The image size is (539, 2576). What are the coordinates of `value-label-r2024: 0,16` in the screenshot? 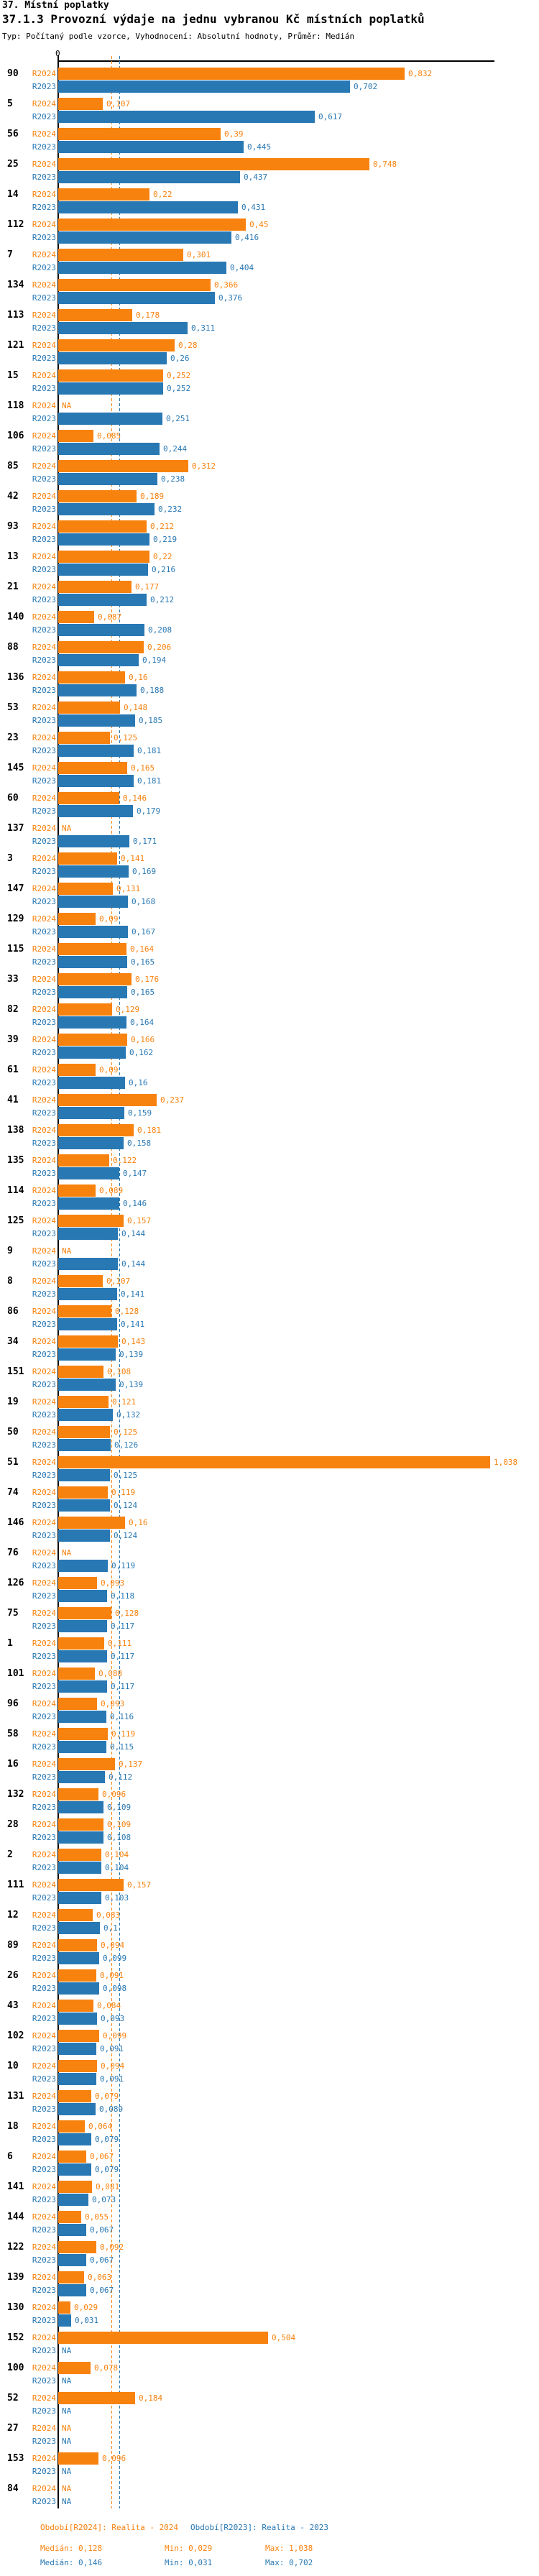 It's located at (138, 1522).